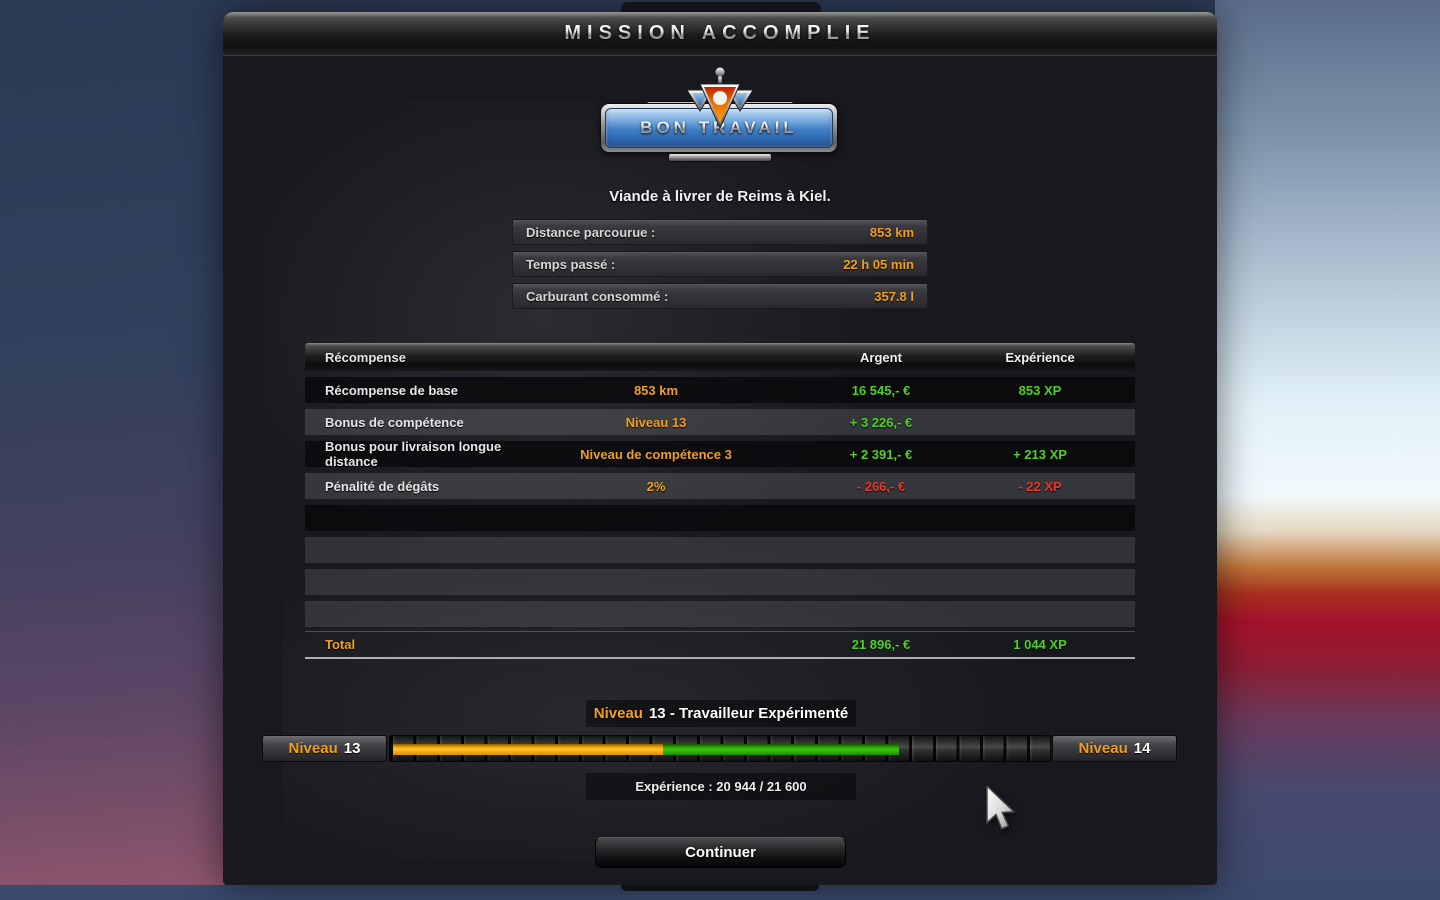 This screenshot has height=900, width=1440. I want to click on row-label: Récompense de base, so click(391, 390).